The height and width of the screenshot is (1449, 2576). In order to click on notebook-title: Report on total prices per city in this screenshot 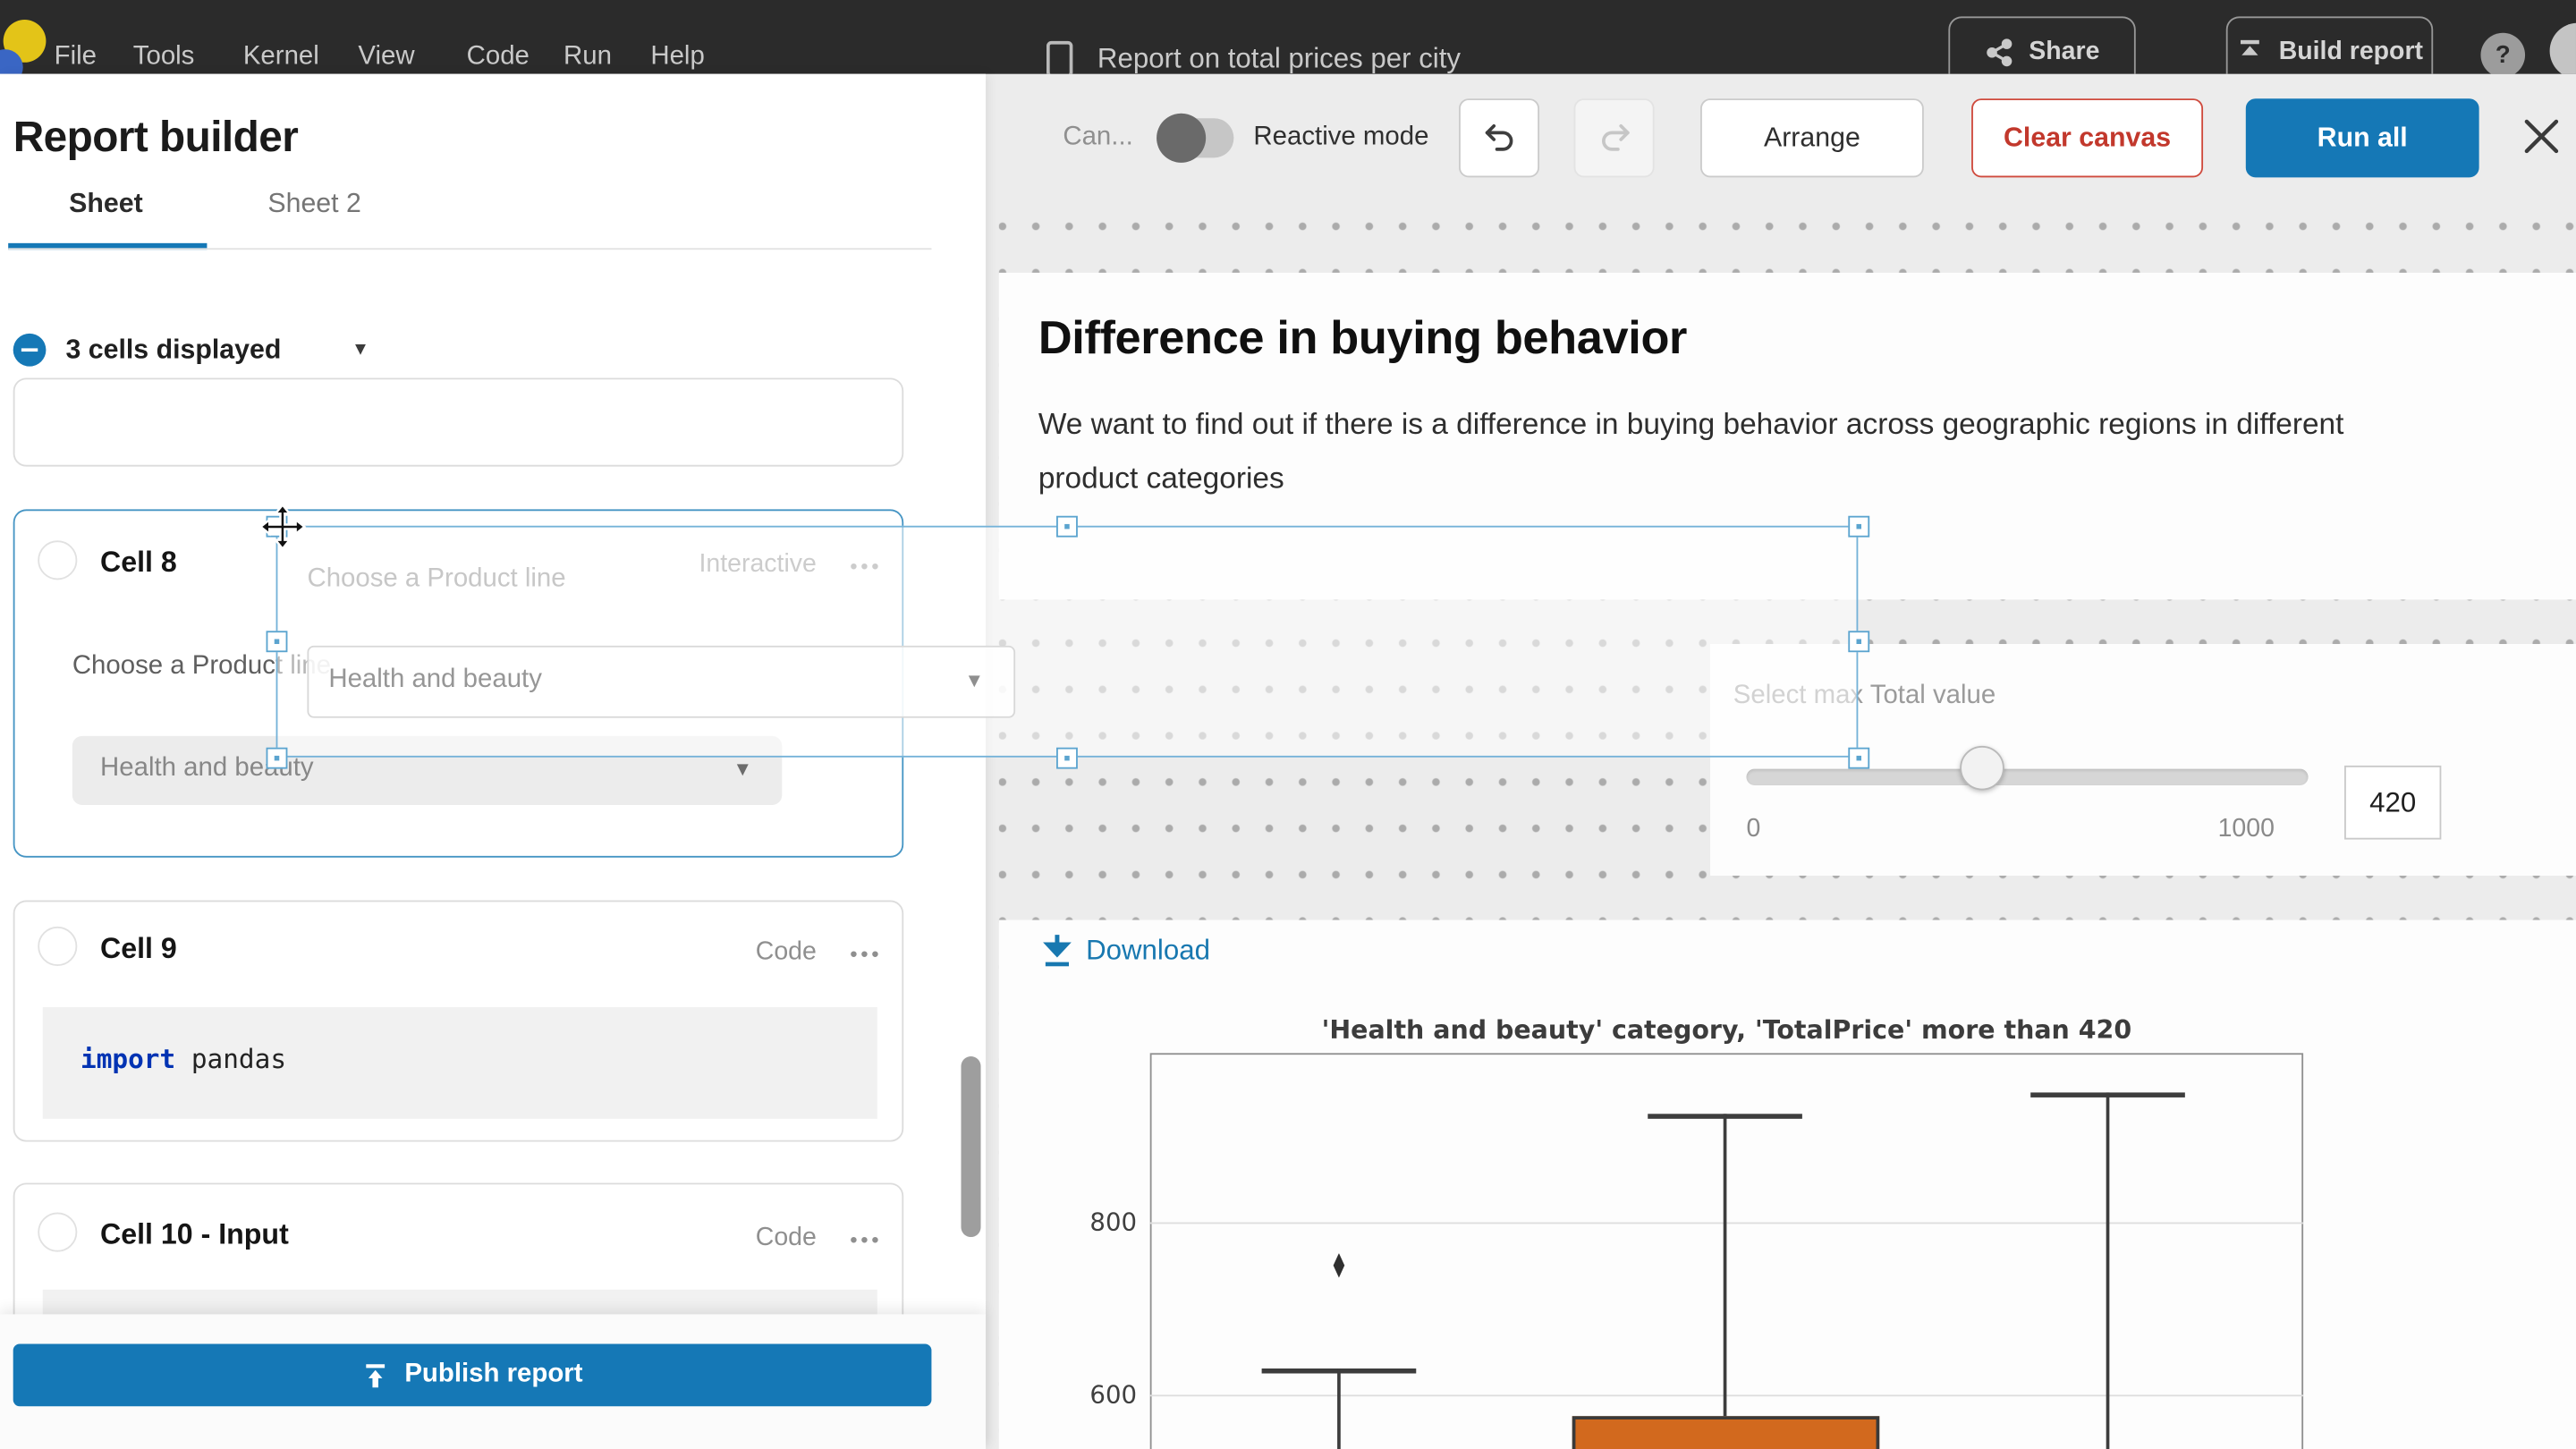, I will do `click(1279, 58)`.